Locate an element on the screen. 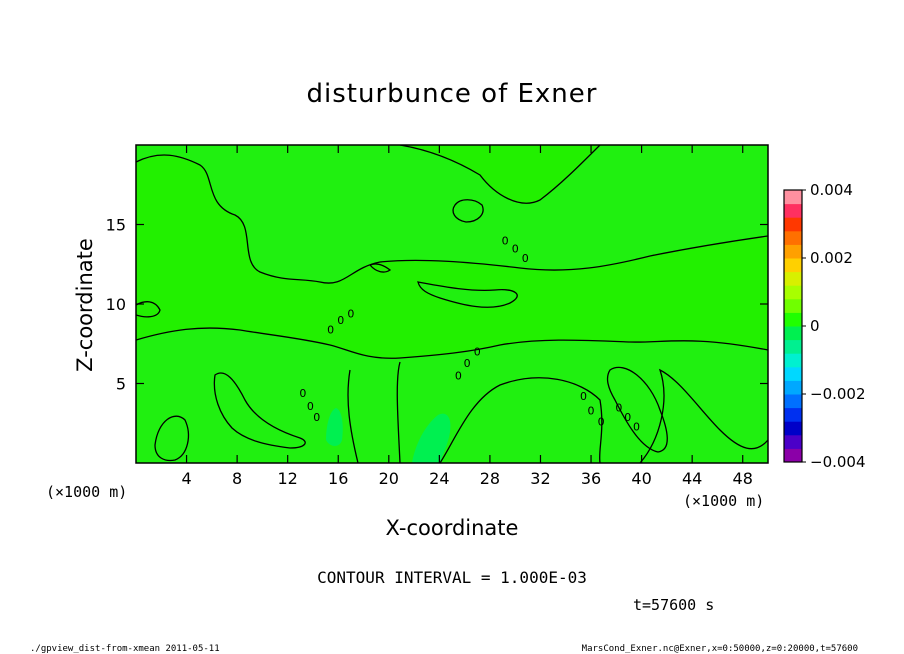 The height and width of the screenshot is (654, 904). x-tick-label: 20 is located at coordinates (389, 478).